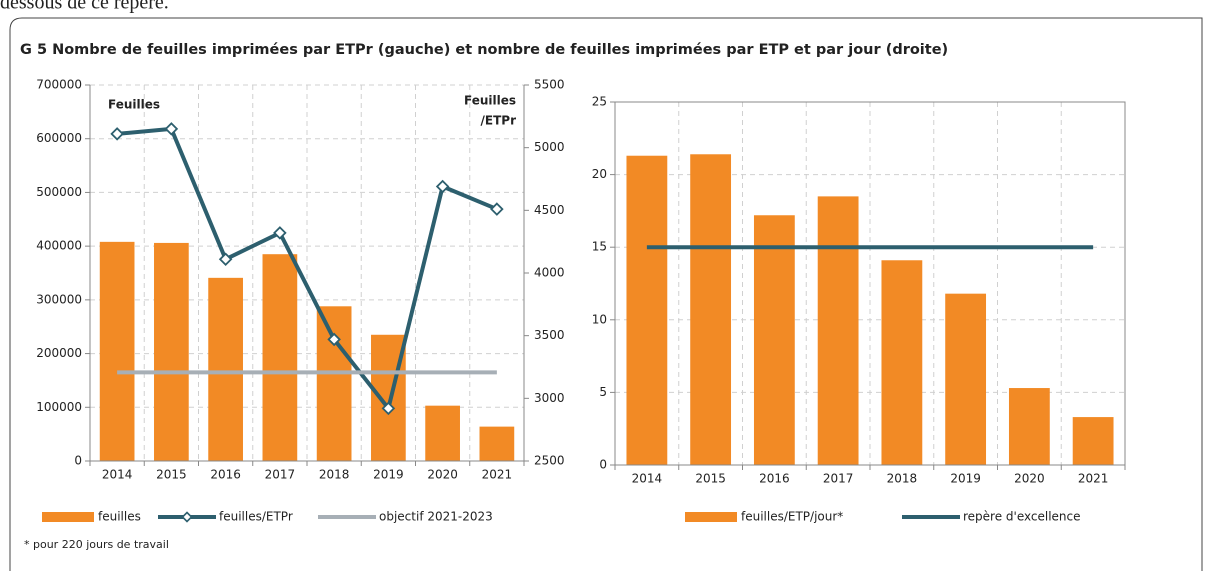  I want to click on y2-tick-label: 4500, so click(549, 210).